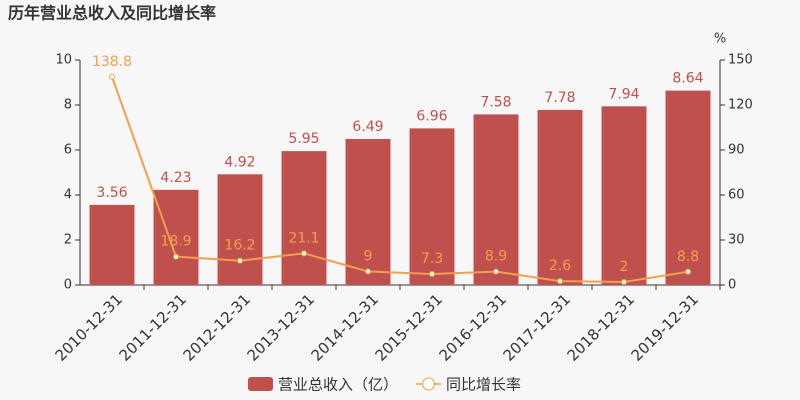  I want to click on x-tick-label: 2014-12-31, so click(345, 327).